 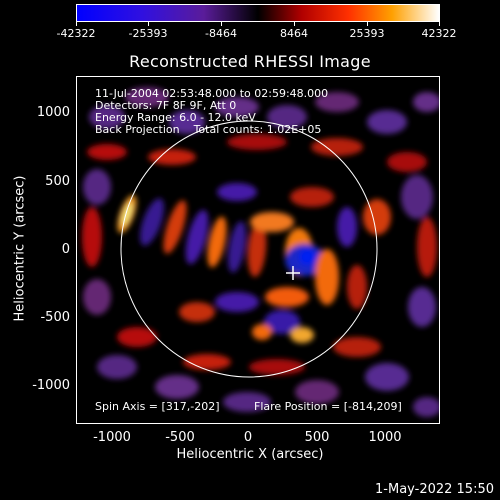 I want to click on detectors-label: Detectors: 7F 8F 9F, Att 0, so click(x=166, y=105).